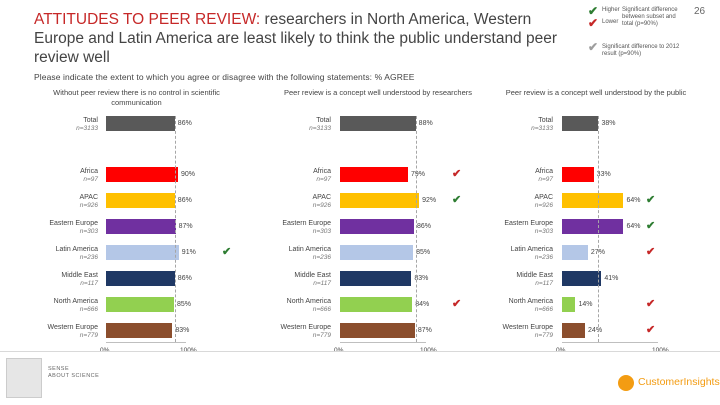  I want to click on bar-value-label: 91%, so click(188, 252).